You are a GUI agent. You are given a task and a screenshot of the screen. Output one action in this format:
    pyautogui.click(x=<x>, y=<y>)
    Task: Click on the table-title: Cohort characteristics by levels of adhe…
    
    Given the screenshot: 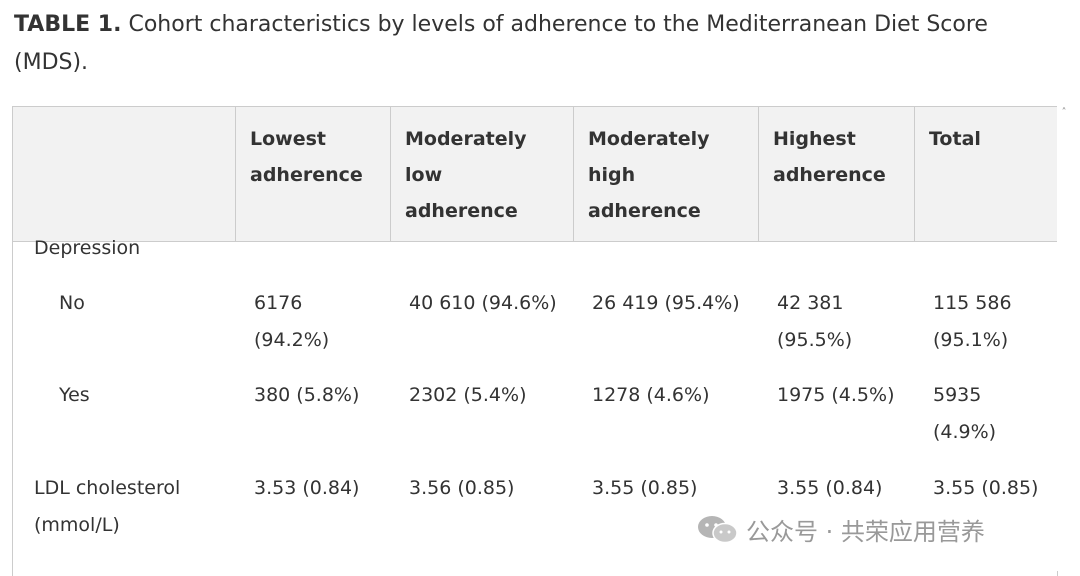 What is the action you would take?
    pyautogui.click(x=558, y=24)
    